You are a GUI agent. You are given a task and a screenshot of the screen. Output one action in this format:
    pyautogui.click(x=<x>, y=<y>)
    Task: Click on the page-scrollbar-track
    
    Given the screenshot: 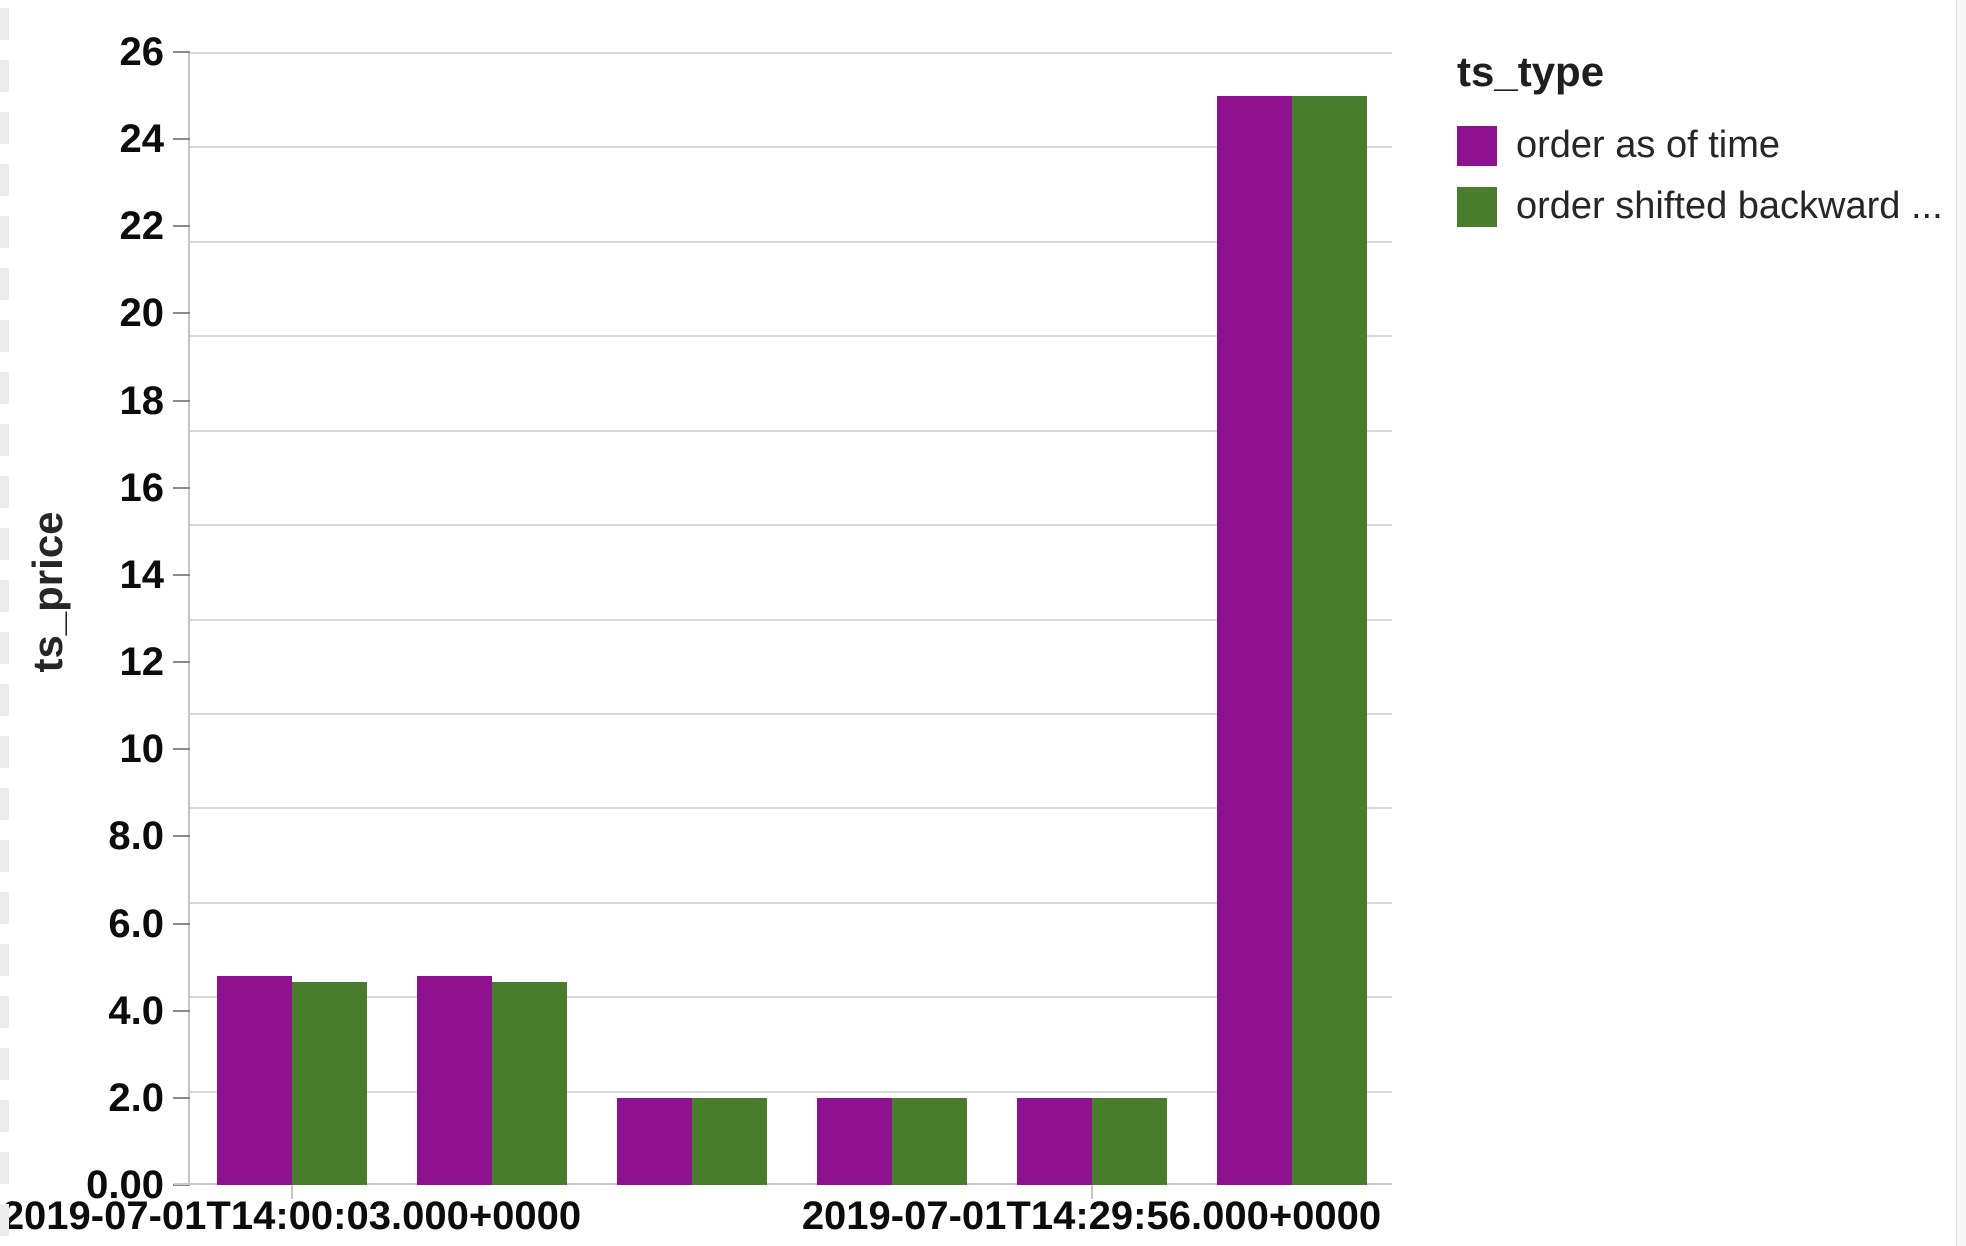 What is the action you would take?
    pyautogui.click(x=1961, y=623)
    